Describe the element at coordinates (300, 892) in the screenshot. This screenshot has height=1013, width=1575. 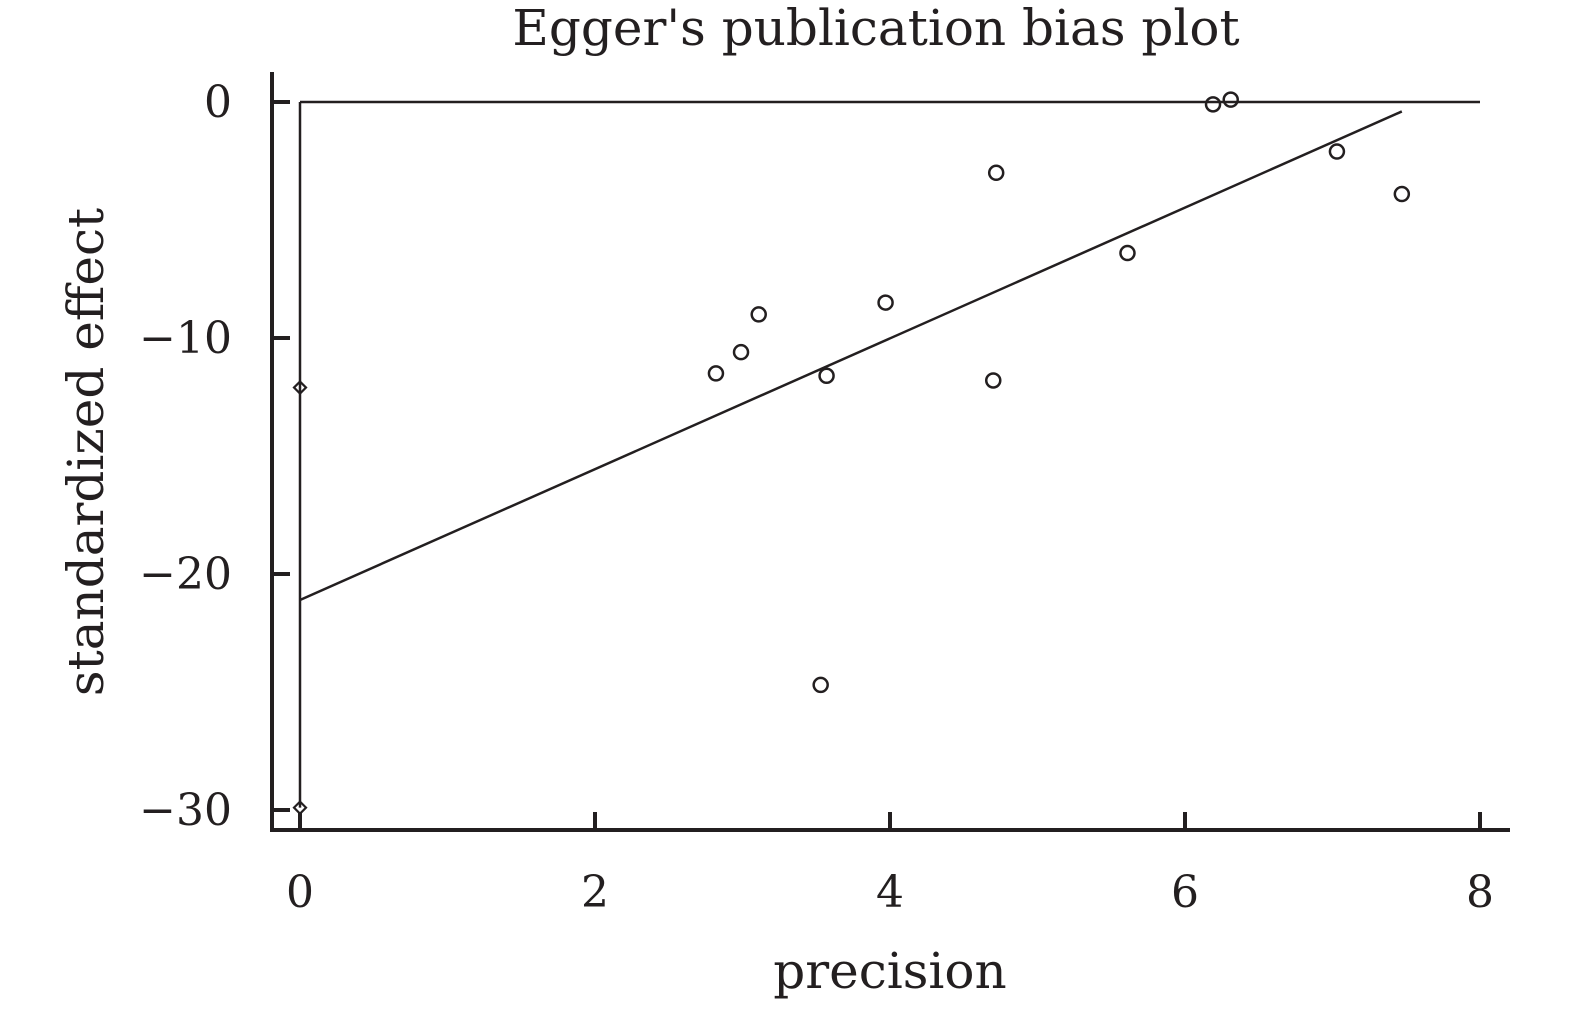
I see `x-tick-label: 0` at that location.